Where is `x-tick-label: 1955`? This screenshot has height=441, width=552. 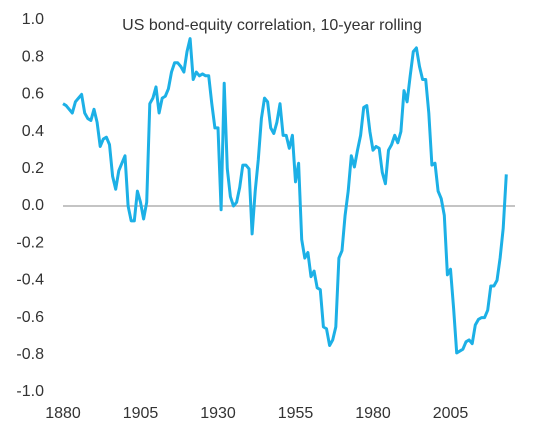
x-tick-label: 1955 is located at coordinates (296, 413).